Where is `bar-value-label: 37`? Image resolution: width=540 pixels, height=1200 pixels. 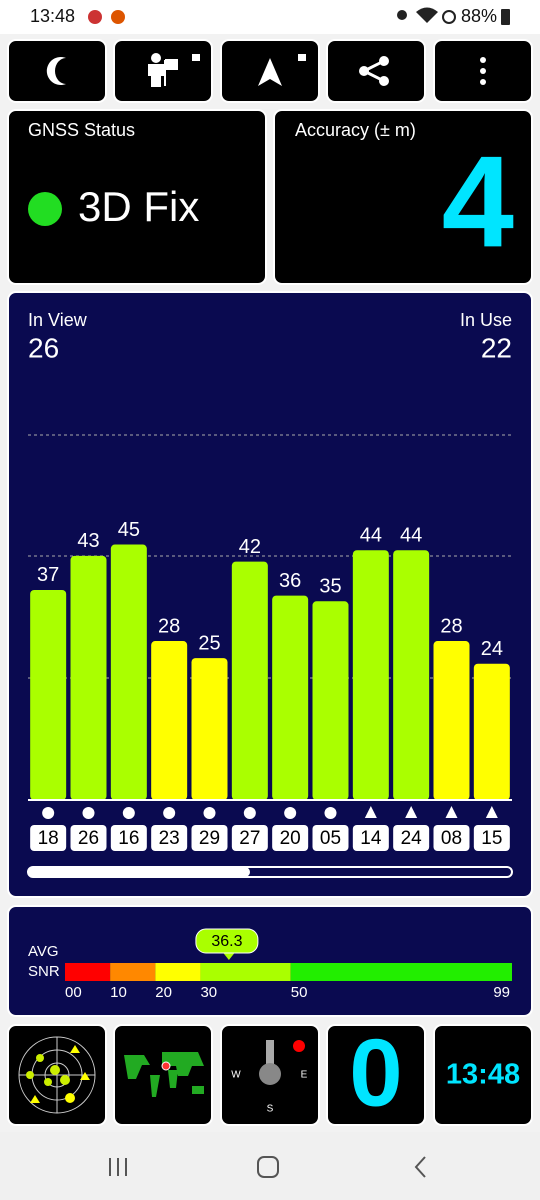
bar-value-label: 37 is located at coordinates (48, 575).